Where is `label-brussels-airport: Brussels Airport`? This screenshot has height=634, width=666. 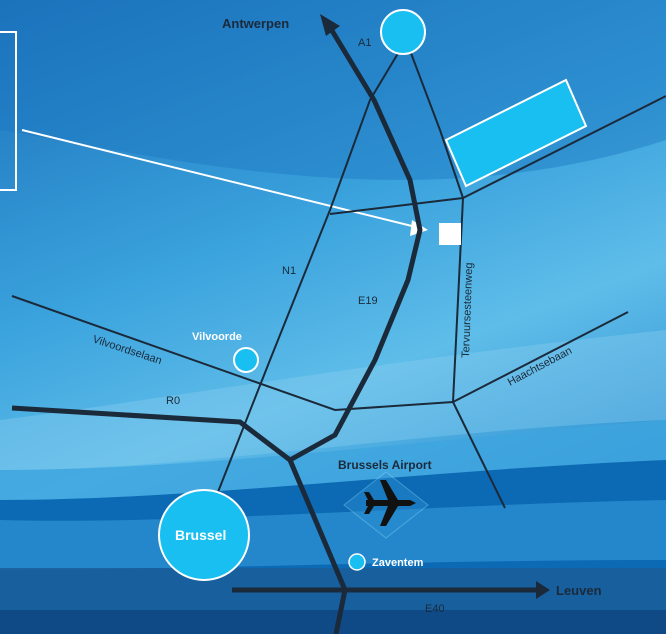 label-brussels-airport: Brussels Airport is located at coordinates (385, 465).